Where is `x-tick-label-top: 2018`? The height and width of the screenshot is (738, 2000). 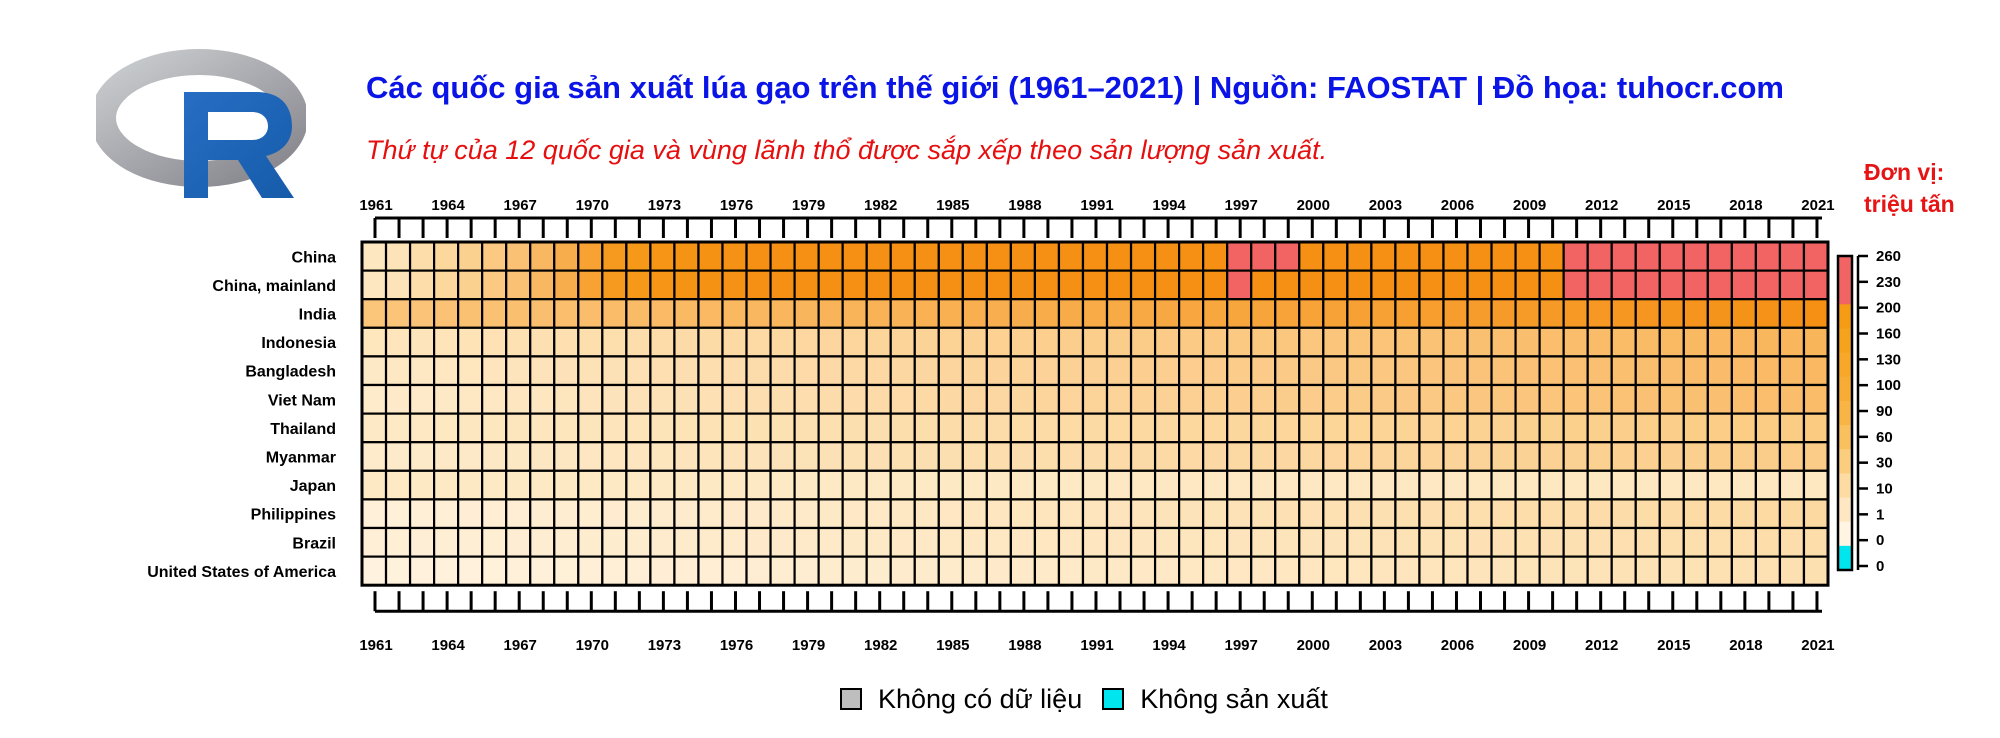 x-tick-label-top: 2018 is located at coordinates (1745, 205).